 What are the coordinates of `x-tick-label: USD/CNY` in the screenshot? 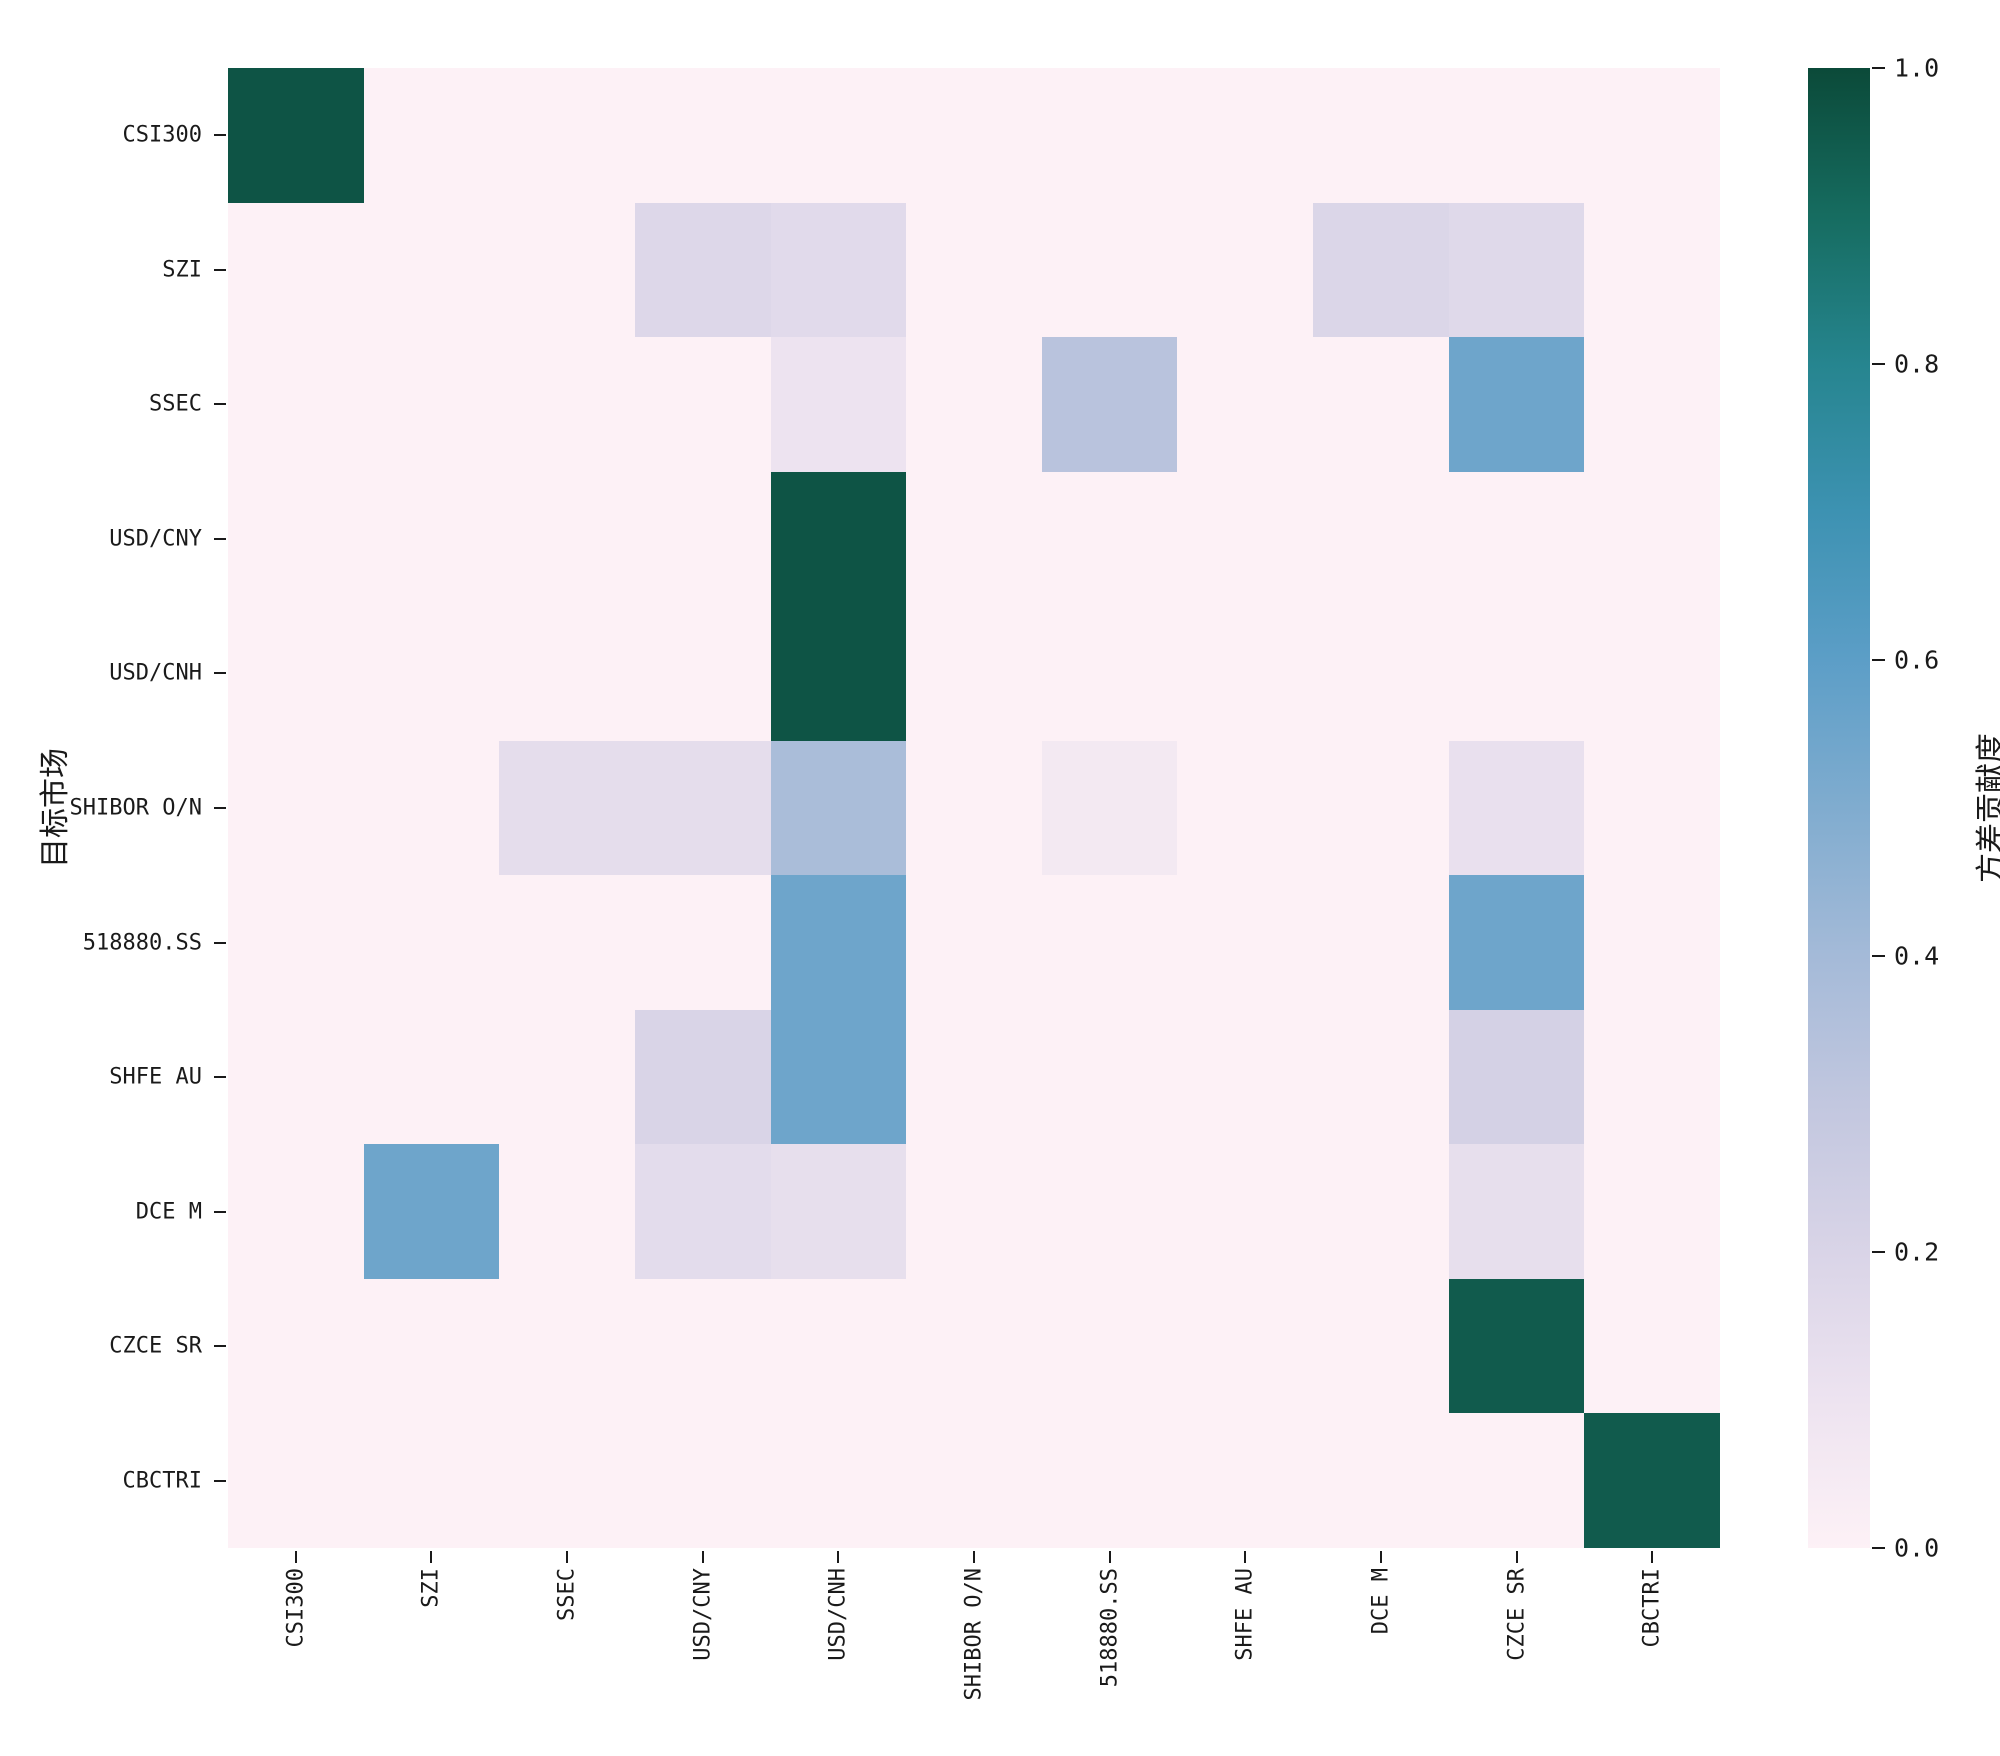 It's located at (703, 1614).